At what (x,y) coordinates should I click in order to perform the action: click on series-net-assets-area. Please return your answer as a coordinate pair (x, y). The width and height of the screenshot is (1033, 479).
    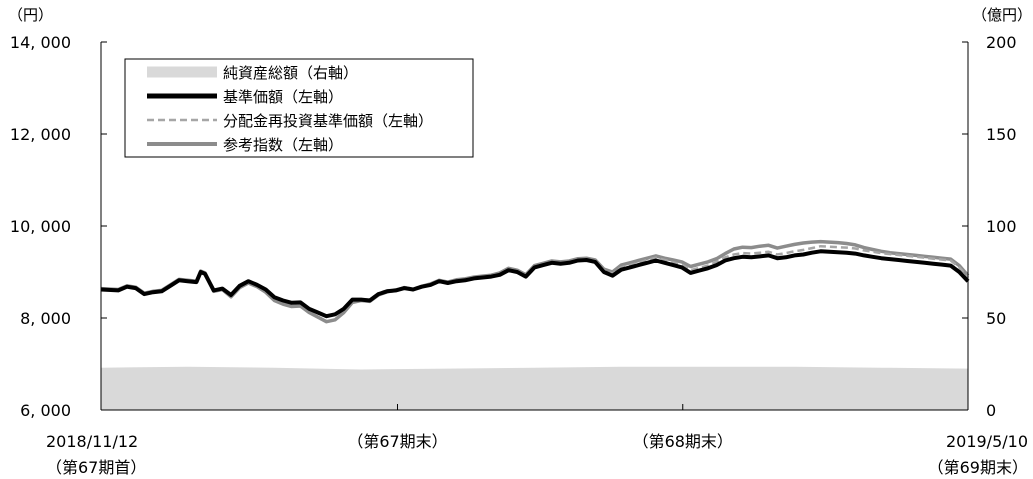
    Looking at the image, I should click on (534, 388).